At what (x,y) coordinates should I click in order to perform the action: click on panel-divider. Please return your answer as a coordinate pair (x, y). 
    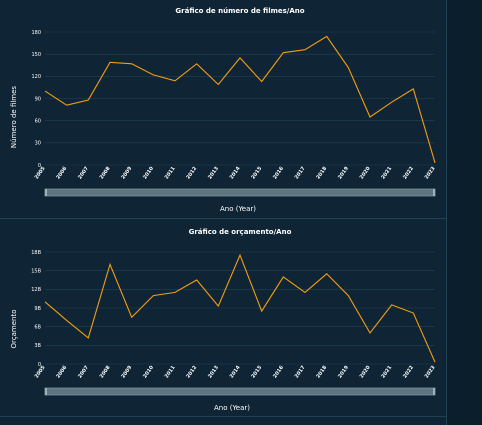
    Looking at the image, I should click on (223, 416).